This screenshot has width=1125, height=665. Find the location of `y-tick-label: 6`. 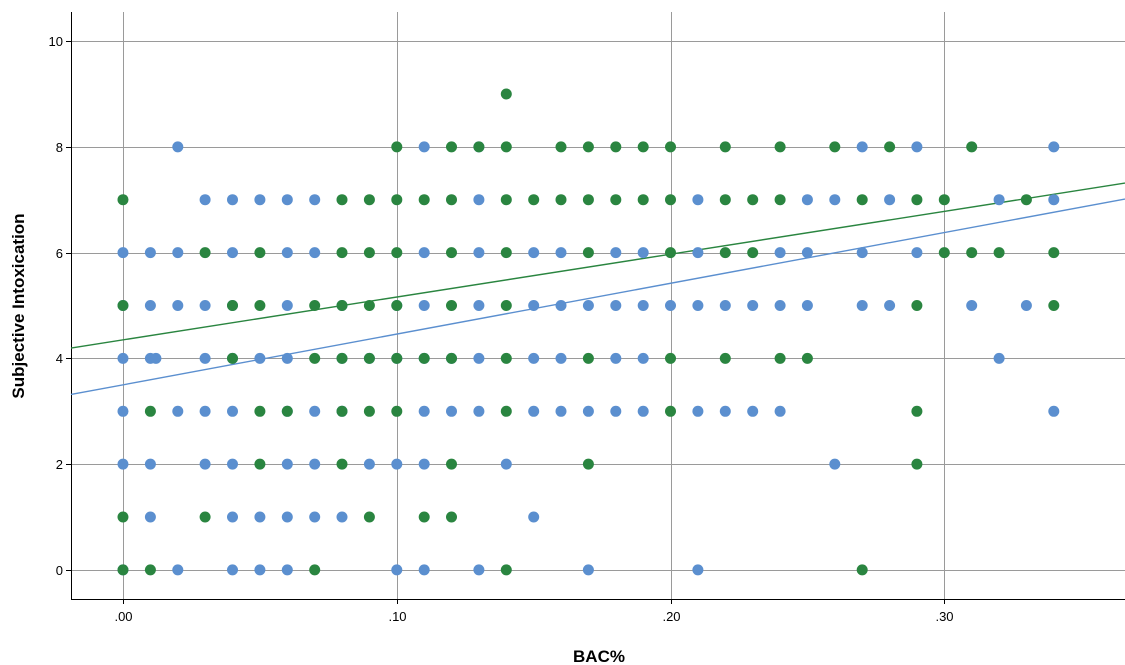

y-tick-label: 6 is located at coordinates (59, 253).